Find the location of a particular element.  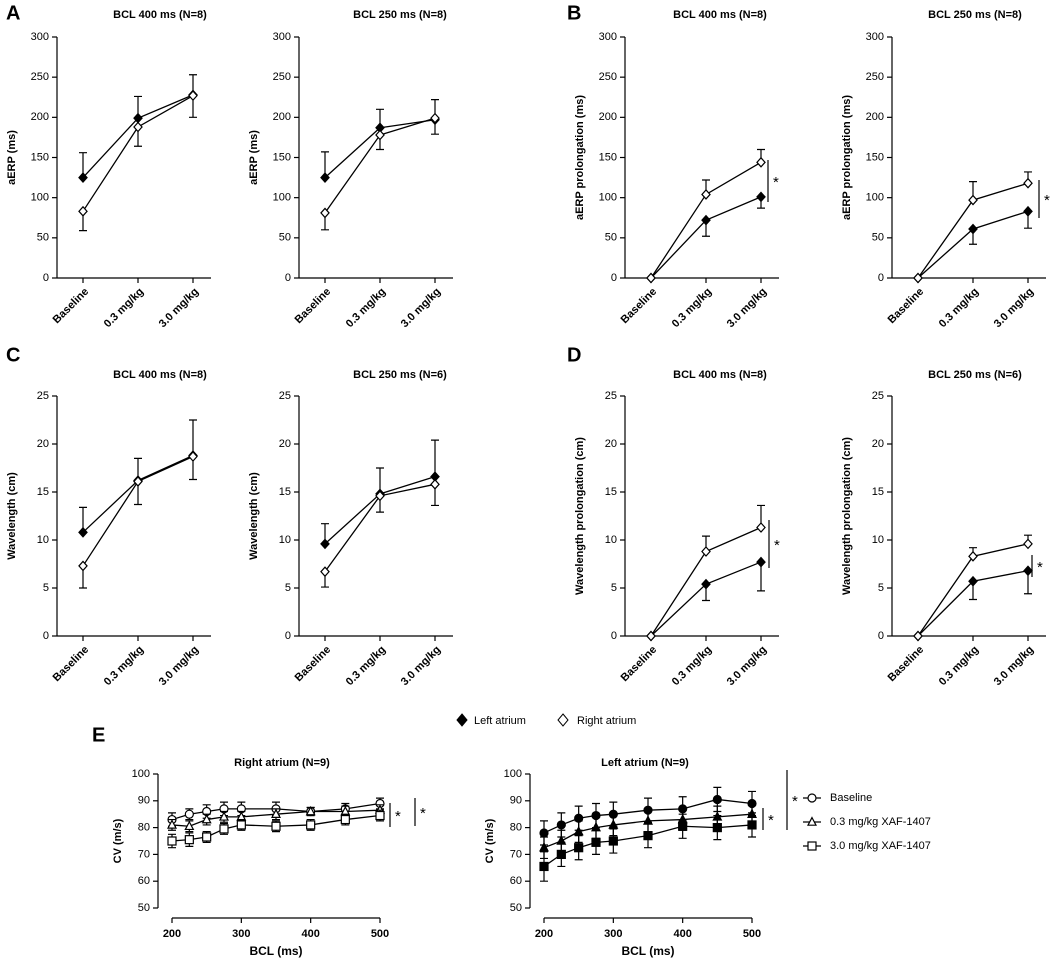

y-tick-label: 60 is located at coordinates (144, 881).